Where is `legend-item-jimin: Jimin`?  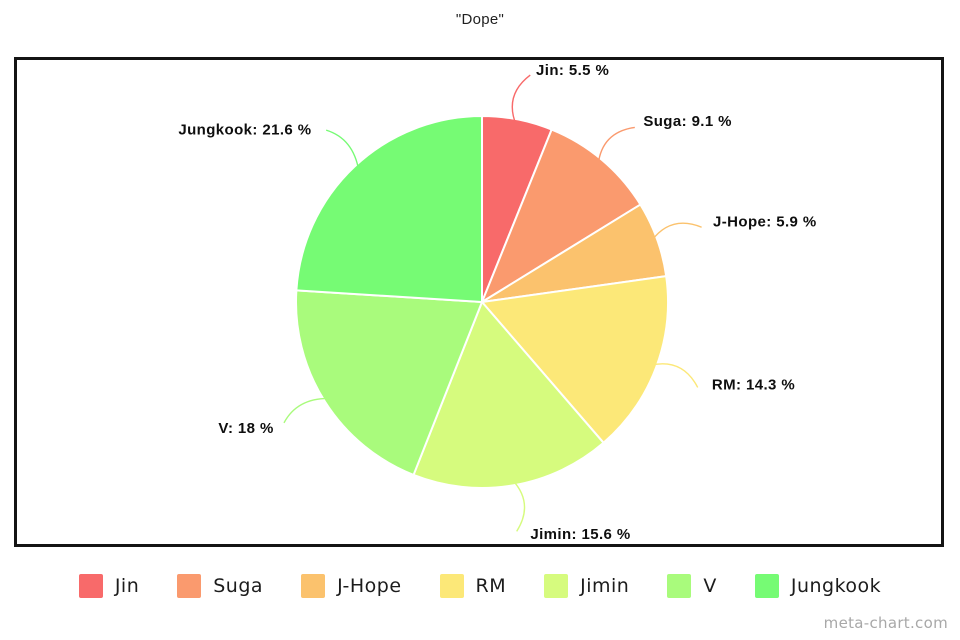 legend-item-jimin: Jimin is located at coordinates (586, 586).